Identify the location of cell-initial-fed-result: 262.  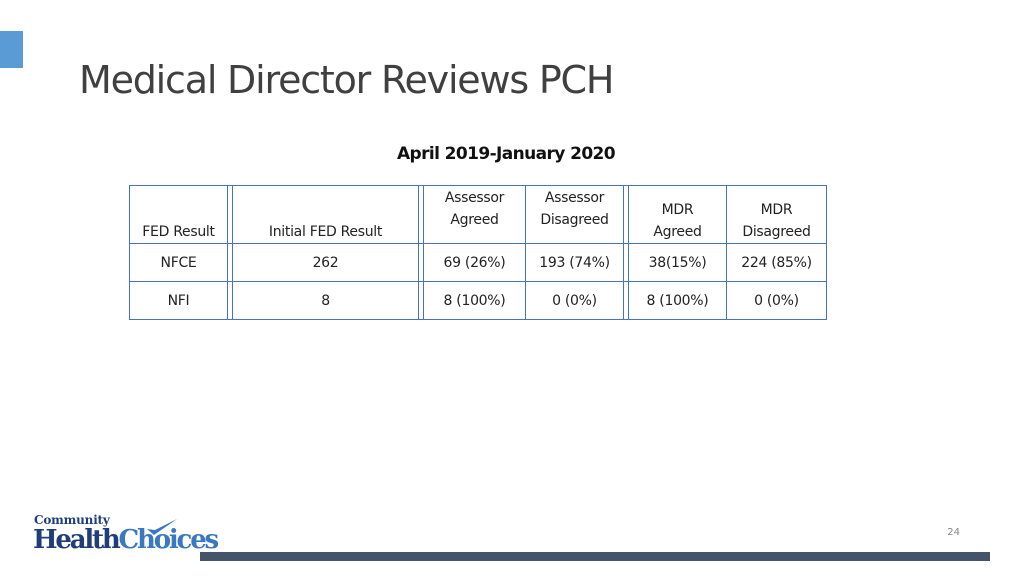
(325, 262).